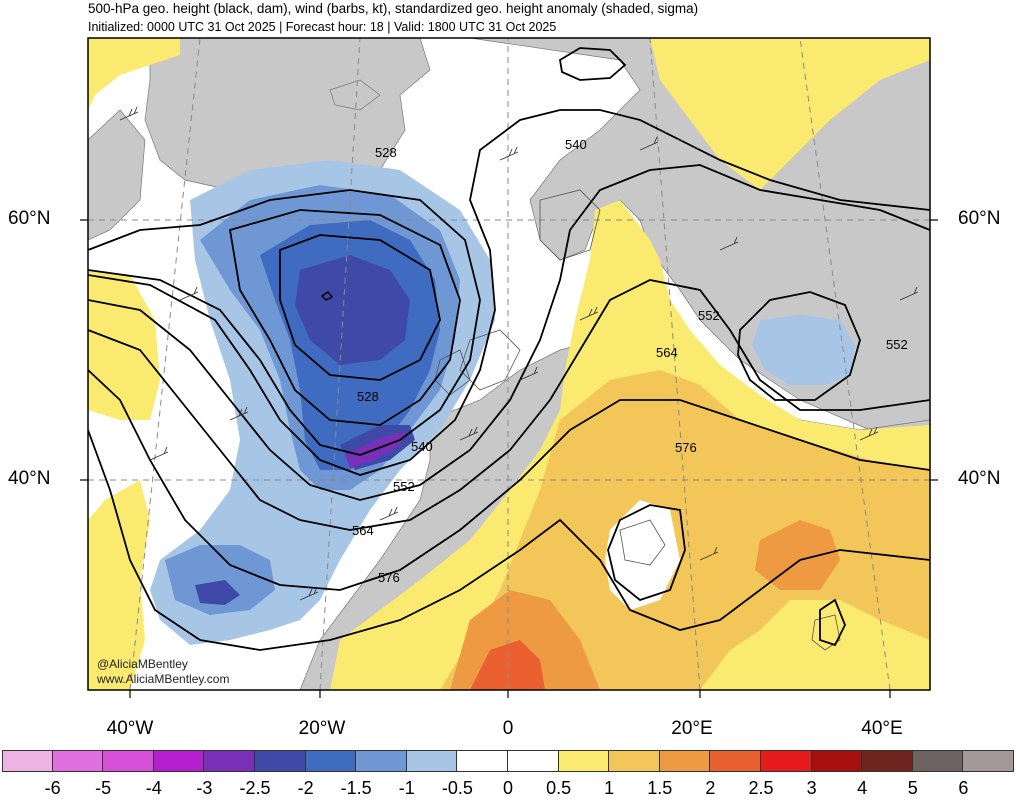 The width and height of the screenshot is (1016, 800). I want to click on lat-label-60n-right: 60°N, so click(979, 218).